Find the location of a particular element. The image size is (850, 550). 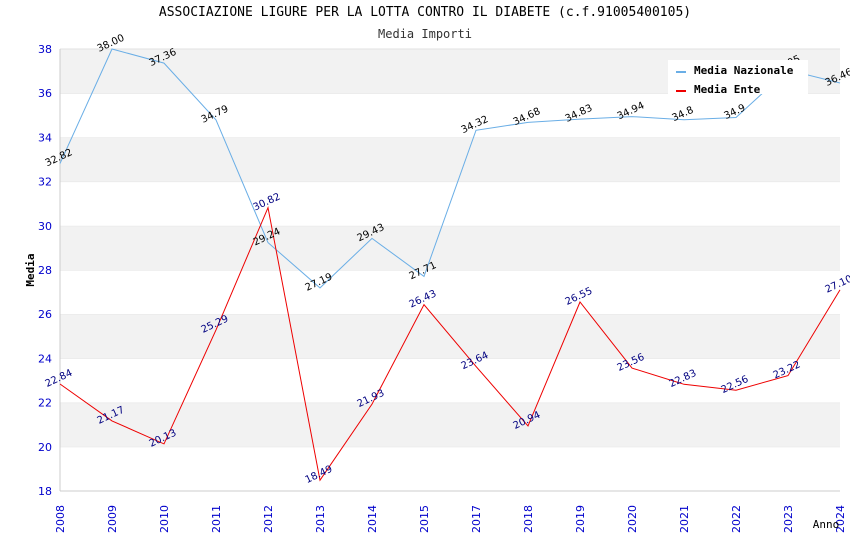

x-axis-label: Anno is located at coordinates (826, 524).